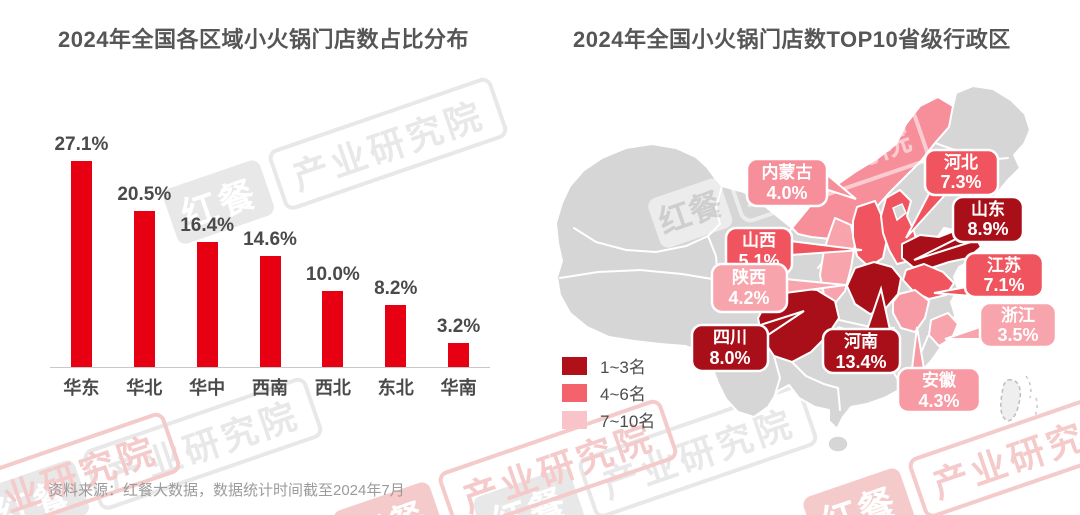 Image resolution: width=1080 pixels, height=515 pixels. Describe the element at coordinates (759, 240) in the screenshot. I see `svg-text: 山西` at that location.